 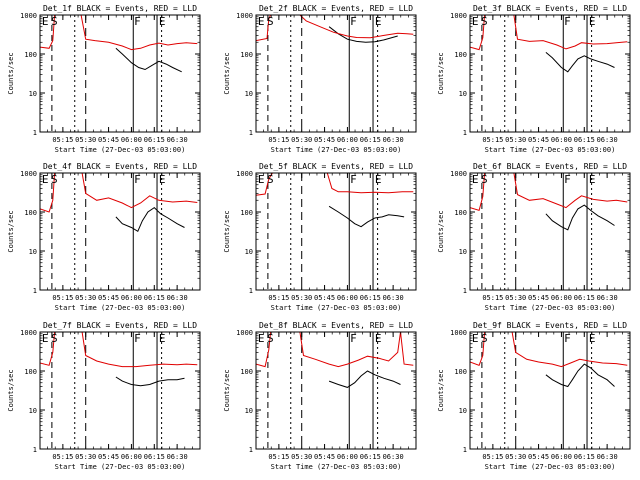 I want to click on panel-title: Det_1f BLACK = Events, RED = LLD, so click(x=120, y=8).